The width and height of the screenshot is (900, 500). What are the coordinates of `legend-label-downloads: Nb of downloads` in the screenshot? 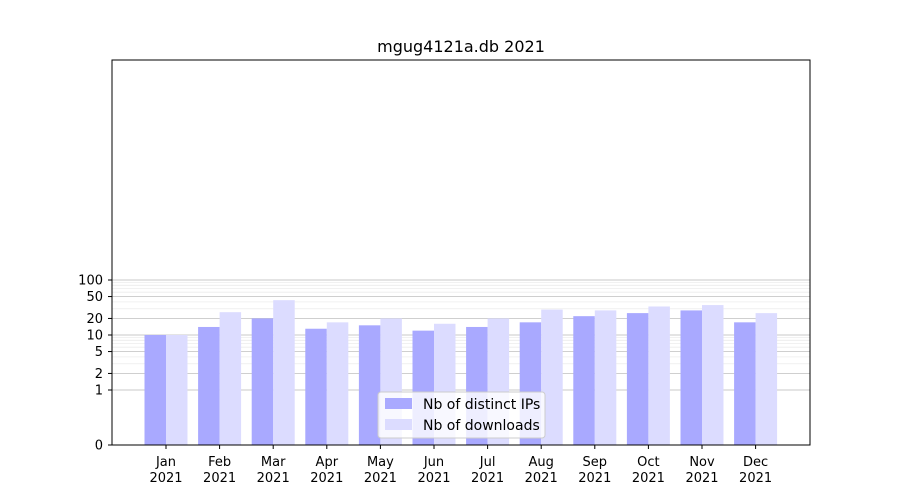 It's located at (481, 426).